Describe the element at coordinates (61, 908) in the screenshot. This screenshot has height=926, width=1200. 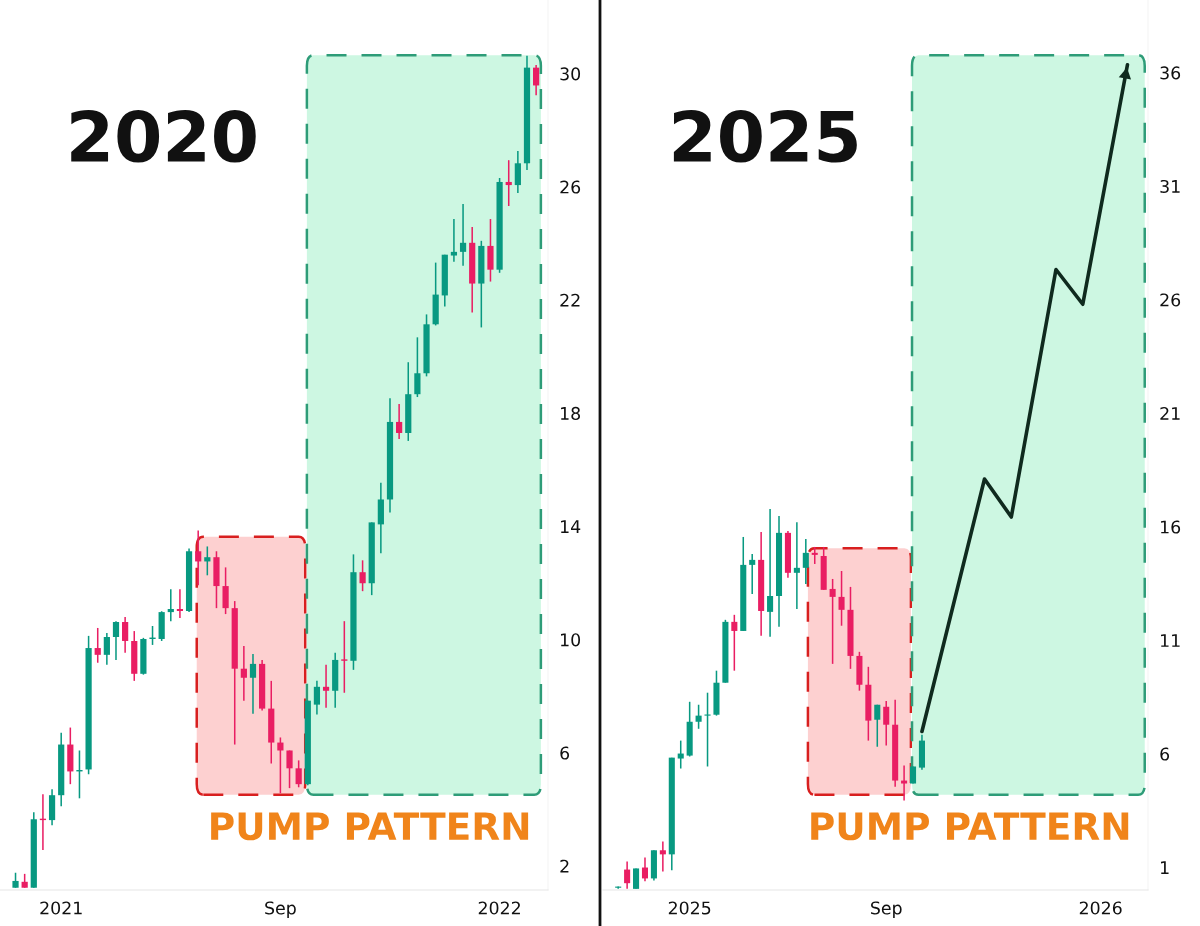
I see `x-tick-label: 2021` at that location.